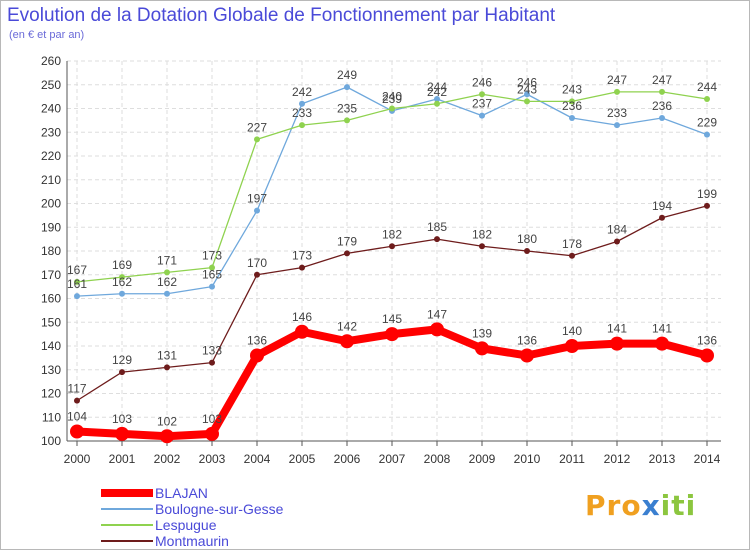  What do you see at coordinates (51, 180) in the screenshot?
I see `y-tick-label: 210` at bounding box center [51, 180].